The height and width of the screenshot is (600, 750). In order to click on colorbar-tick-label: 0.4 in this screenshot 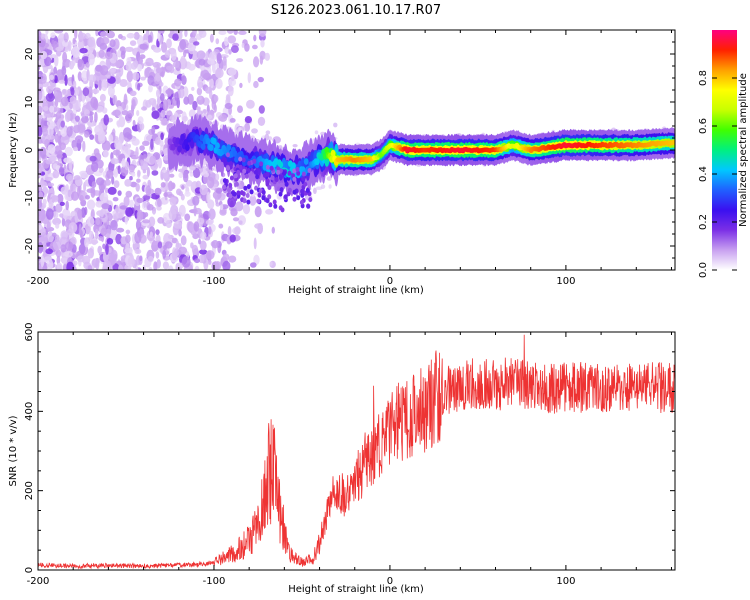, I will do `click(703, 174)`.